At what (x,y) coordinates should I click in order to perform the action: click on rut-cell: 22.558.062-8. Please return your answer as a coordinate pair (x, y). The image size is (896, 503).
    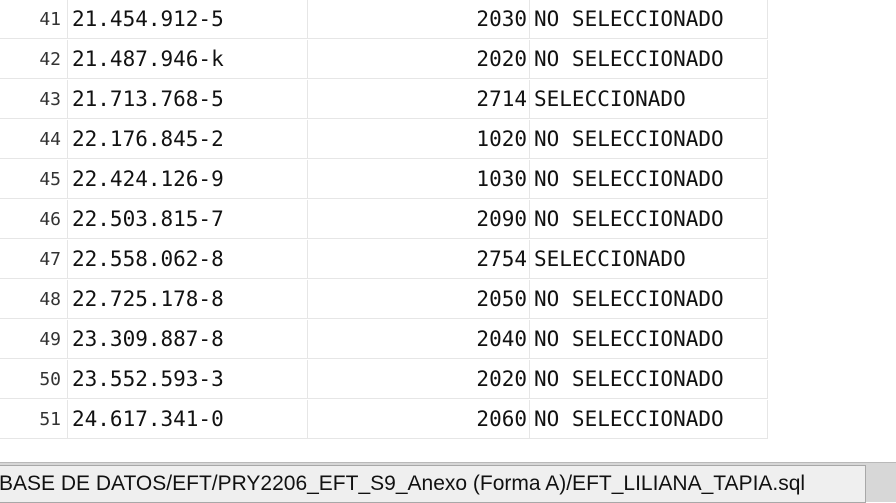
    Looking at the image, I should click on (188, 259).